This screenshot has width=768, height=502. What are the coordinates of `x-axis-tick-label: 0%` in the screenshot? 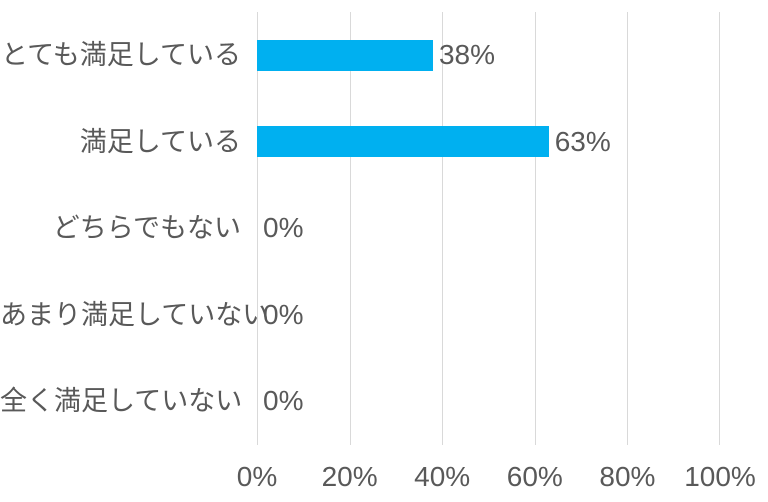 It's located at (257, 476).